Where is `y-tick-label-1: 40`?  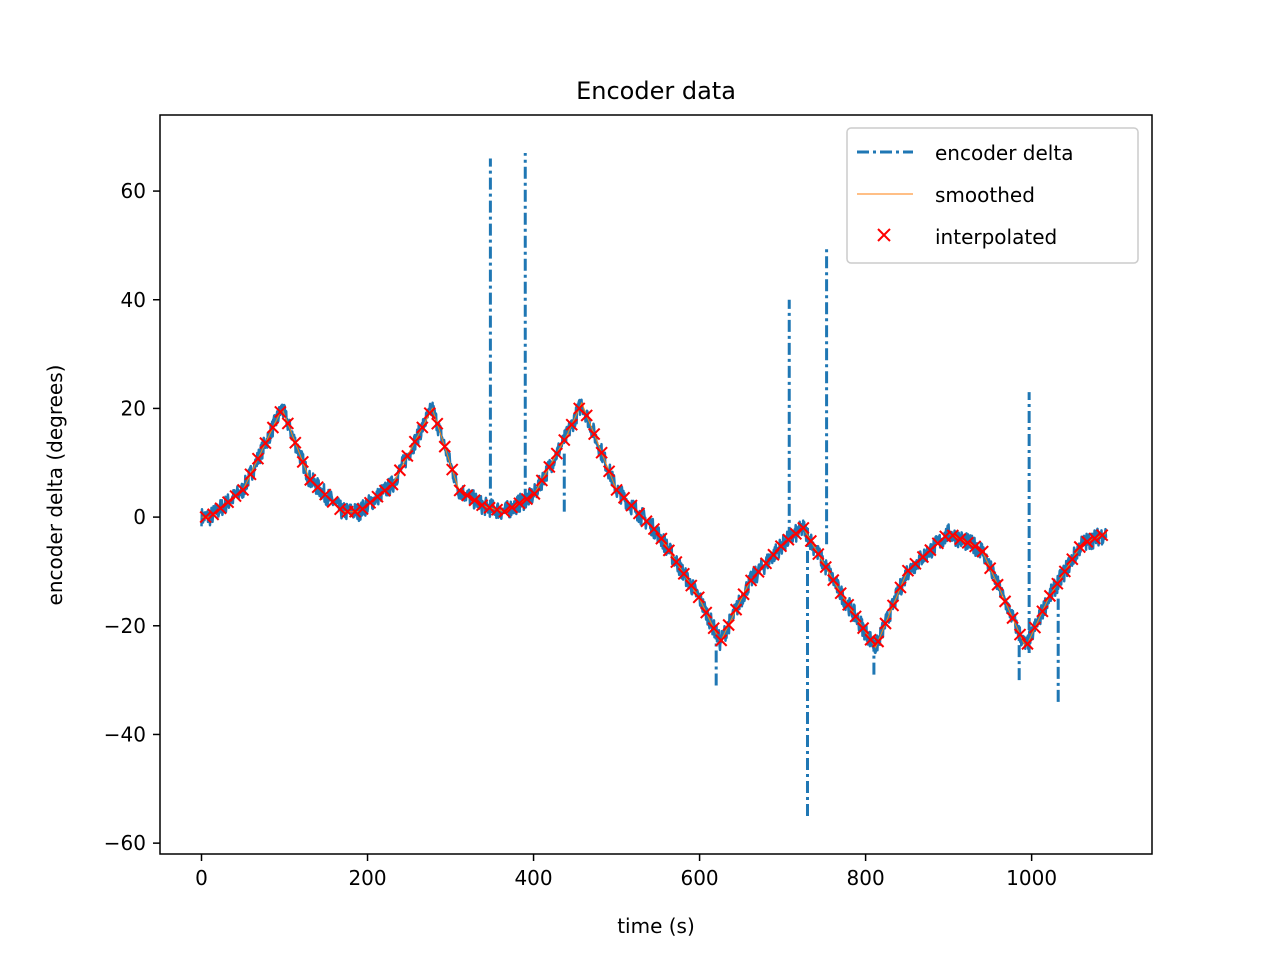
y-tick-label-1: 40 is located at coordinates (133, 300).